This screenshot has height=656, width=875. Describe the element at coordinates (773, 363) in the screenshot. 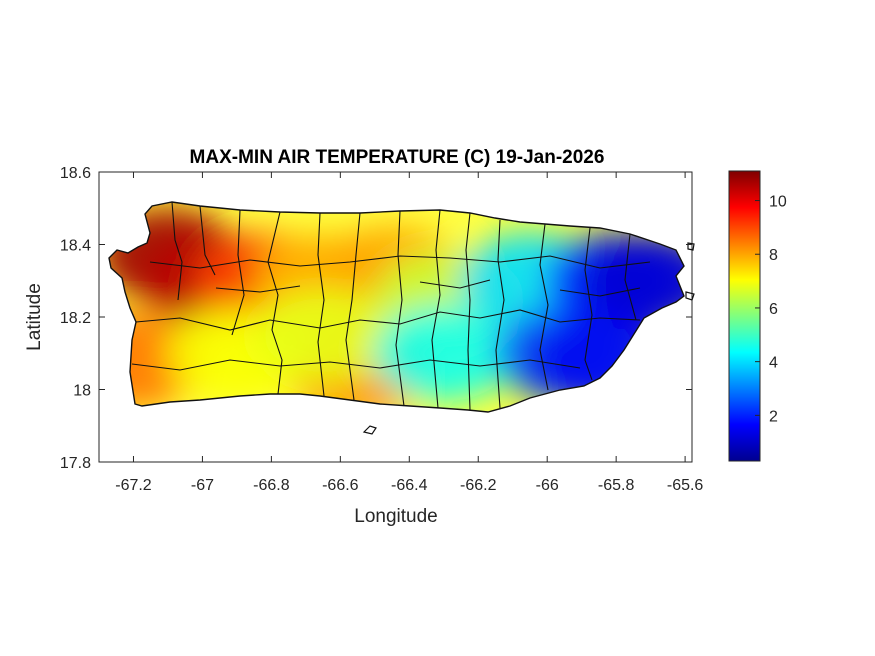

I see `colorbar-tick-label: 4` at that location.